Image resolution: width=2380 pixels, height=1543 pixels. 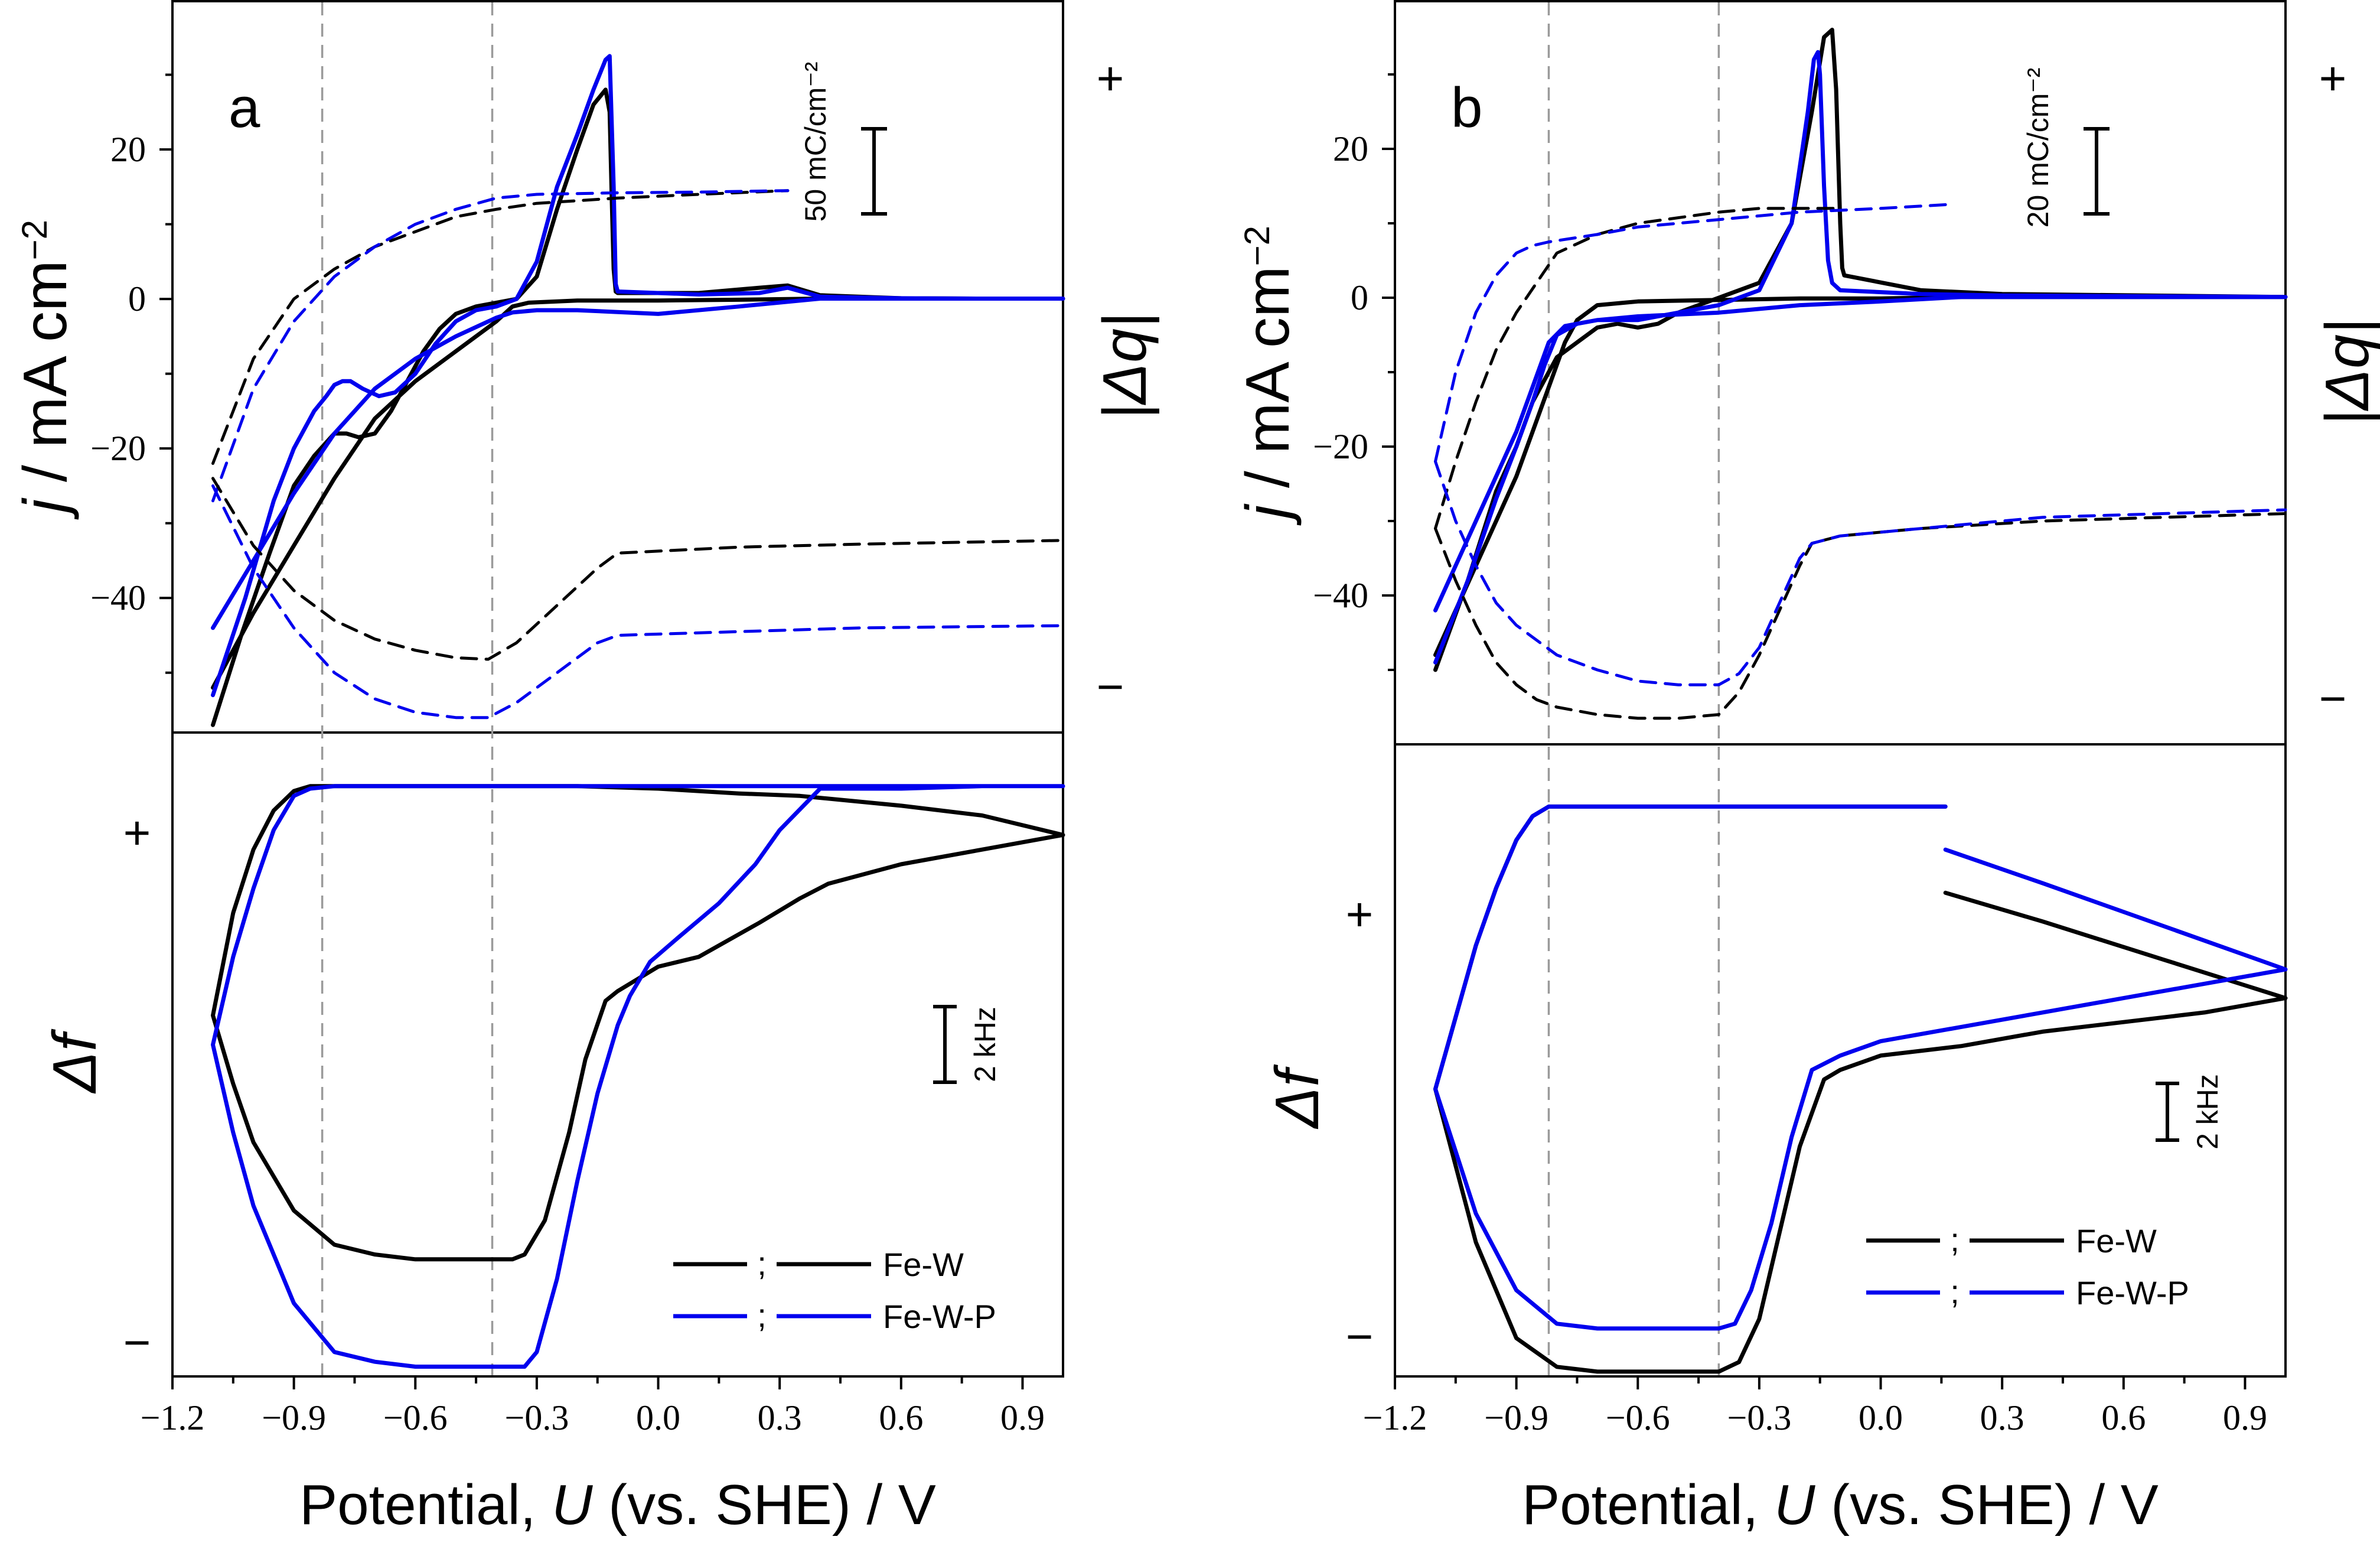 What do you see at coordinates (245, 107) in the screenshot?
I see `panel-letter: a` at bounding box center [245, 107].